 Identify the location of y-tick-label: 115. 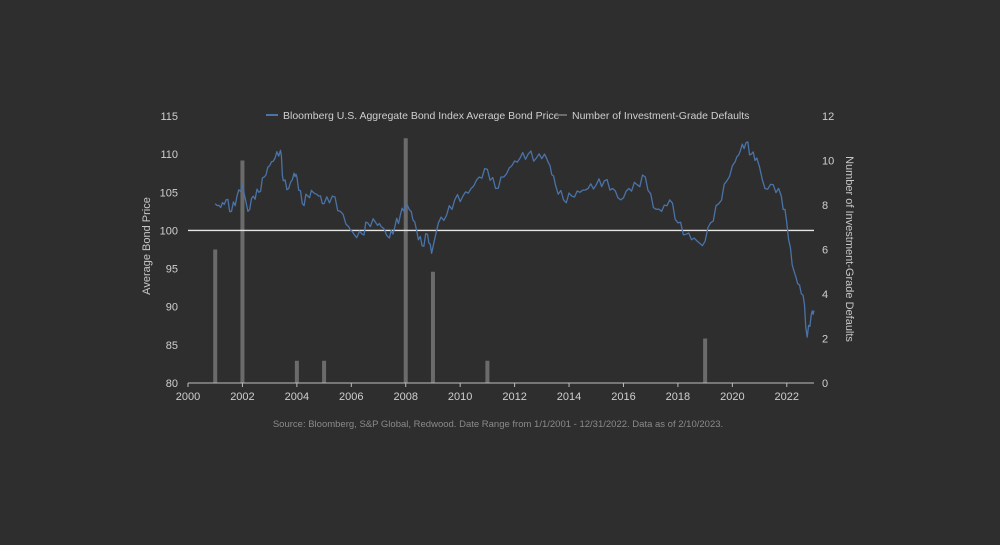
(169, 117).